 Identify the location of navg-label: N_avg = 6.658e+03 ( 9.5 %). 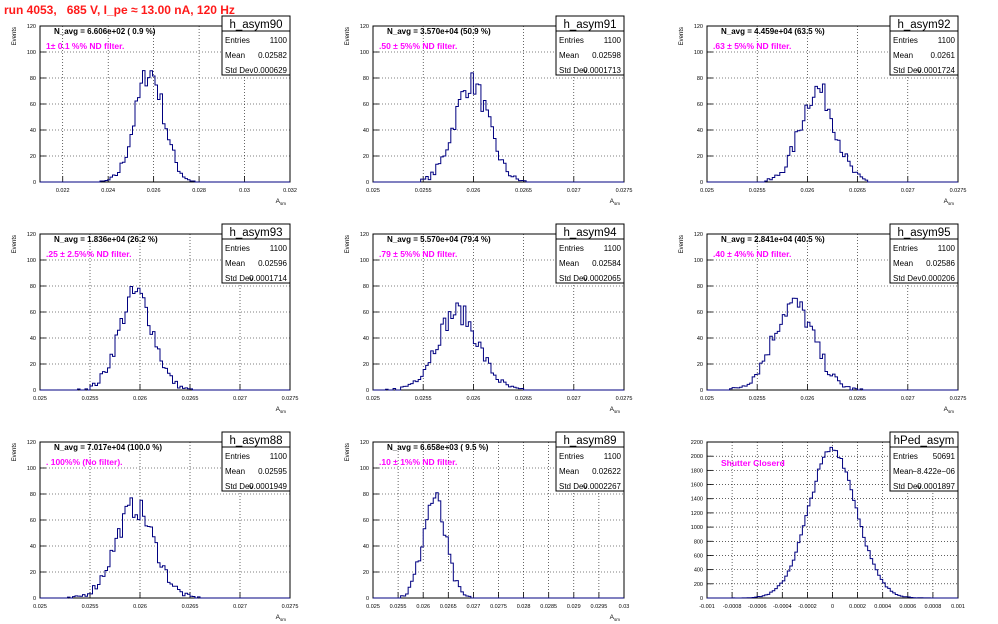
(438, 447).